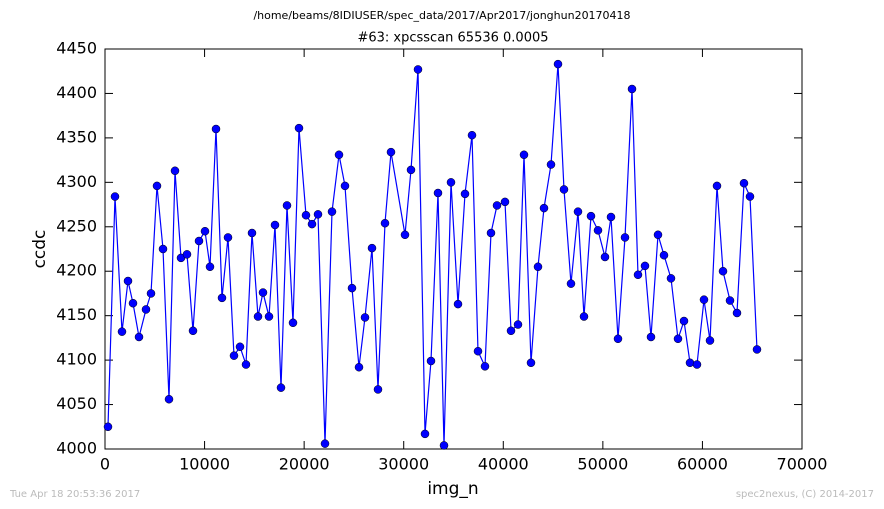  What do you see at coordinates (452, 38) in the screenshot?
I see `chart-title: #63: xpcsscan 65536 0.0005` at bounding box center [452, 38].